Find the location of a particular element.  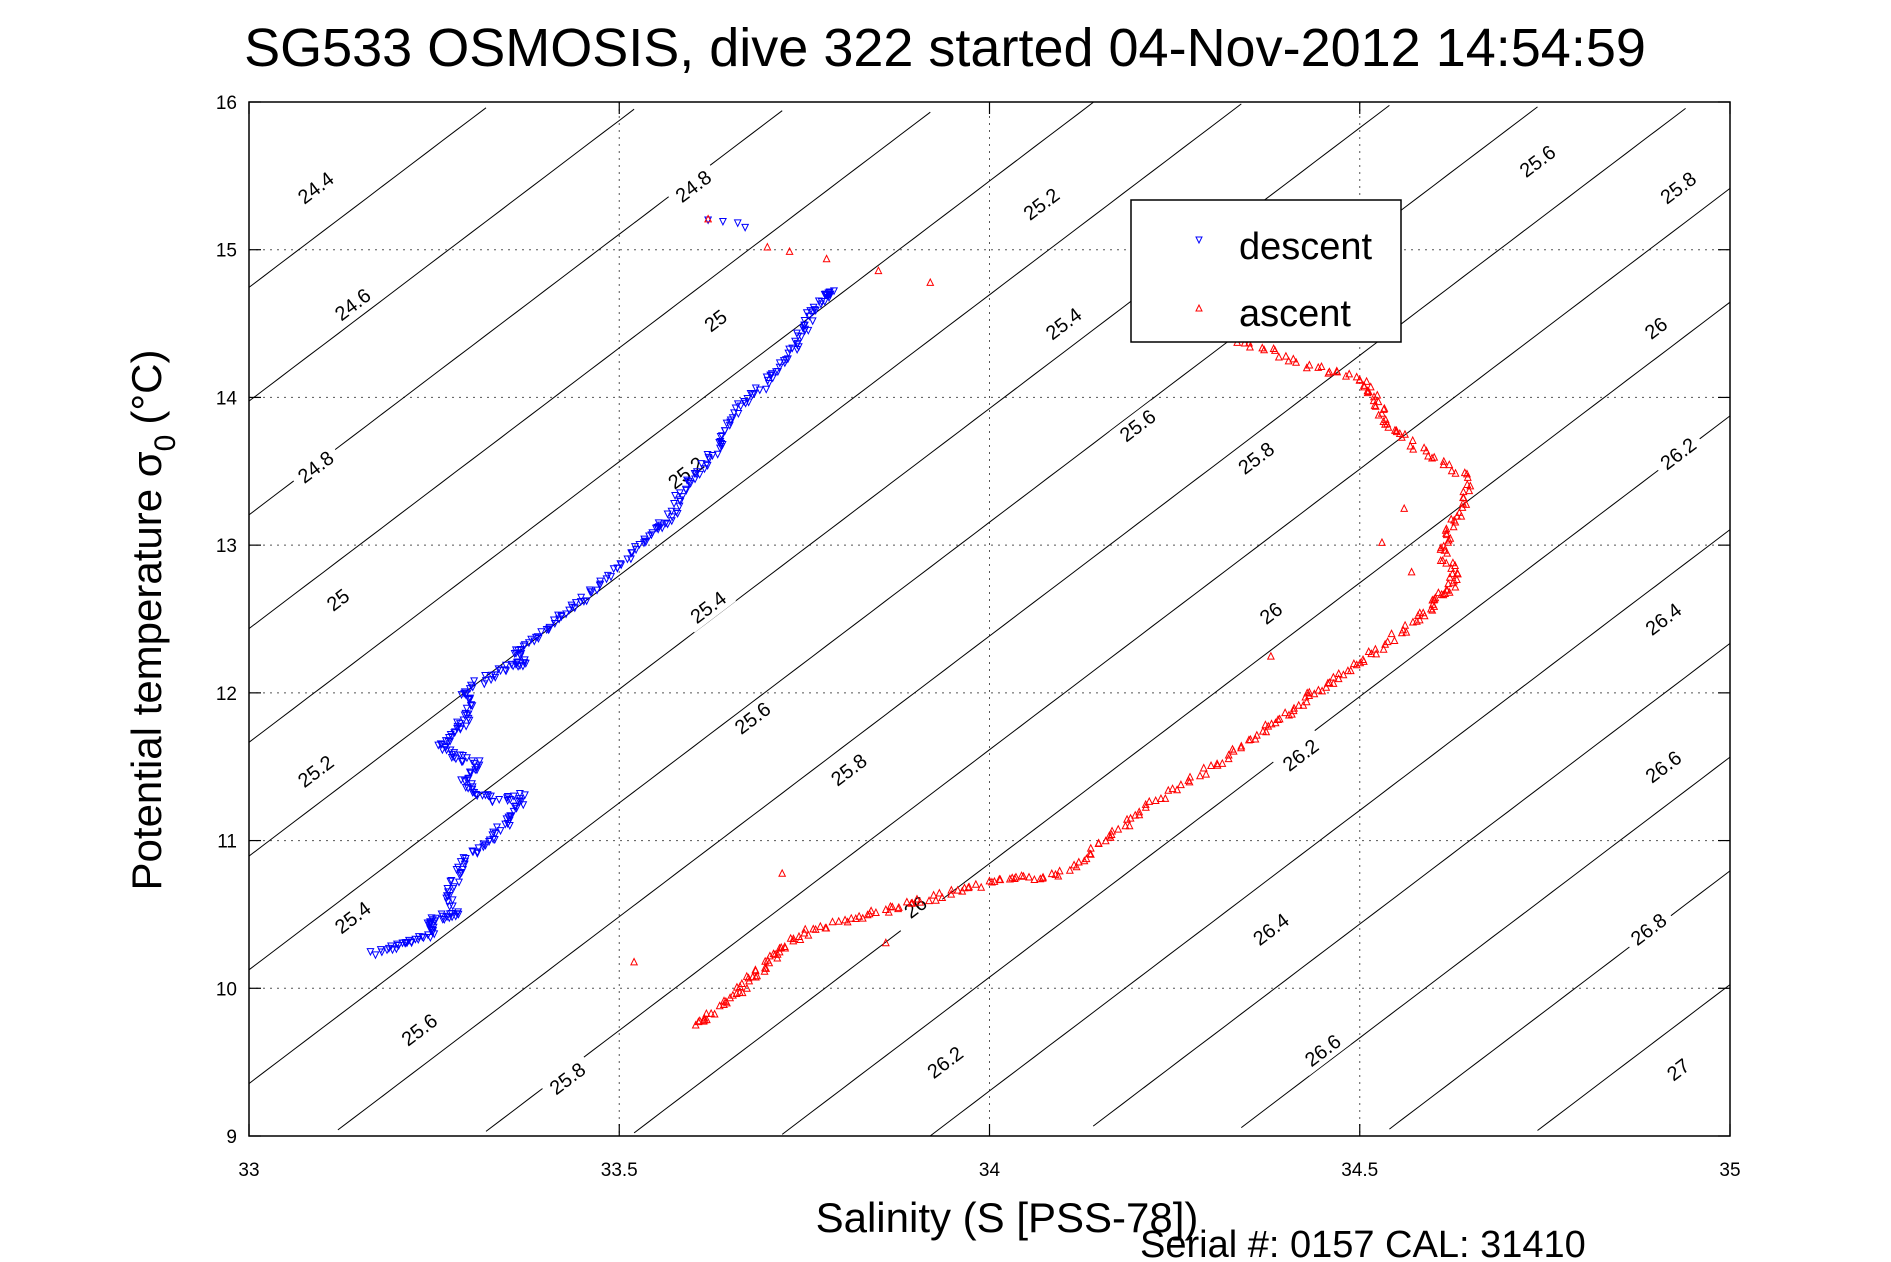

y-tick-label: 9 is located at coordinates (231, 1137).